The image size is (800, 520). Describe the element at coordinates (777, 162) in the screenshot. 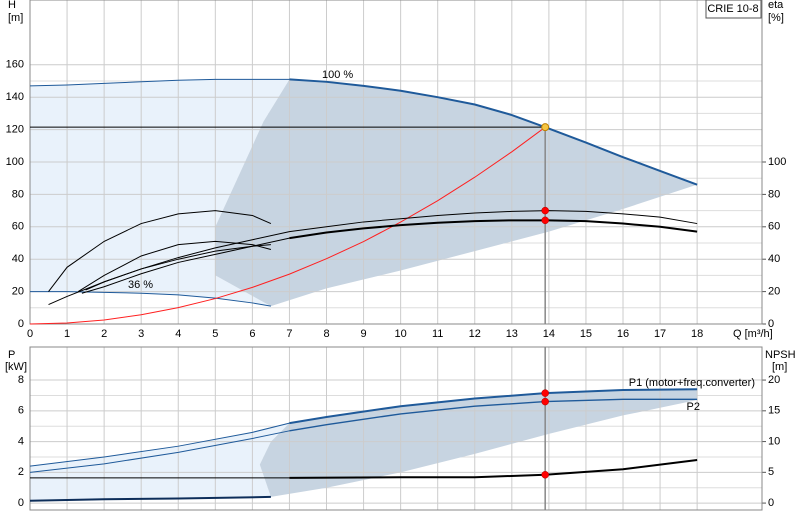

I see `y2-tick-label: 100` at that location.